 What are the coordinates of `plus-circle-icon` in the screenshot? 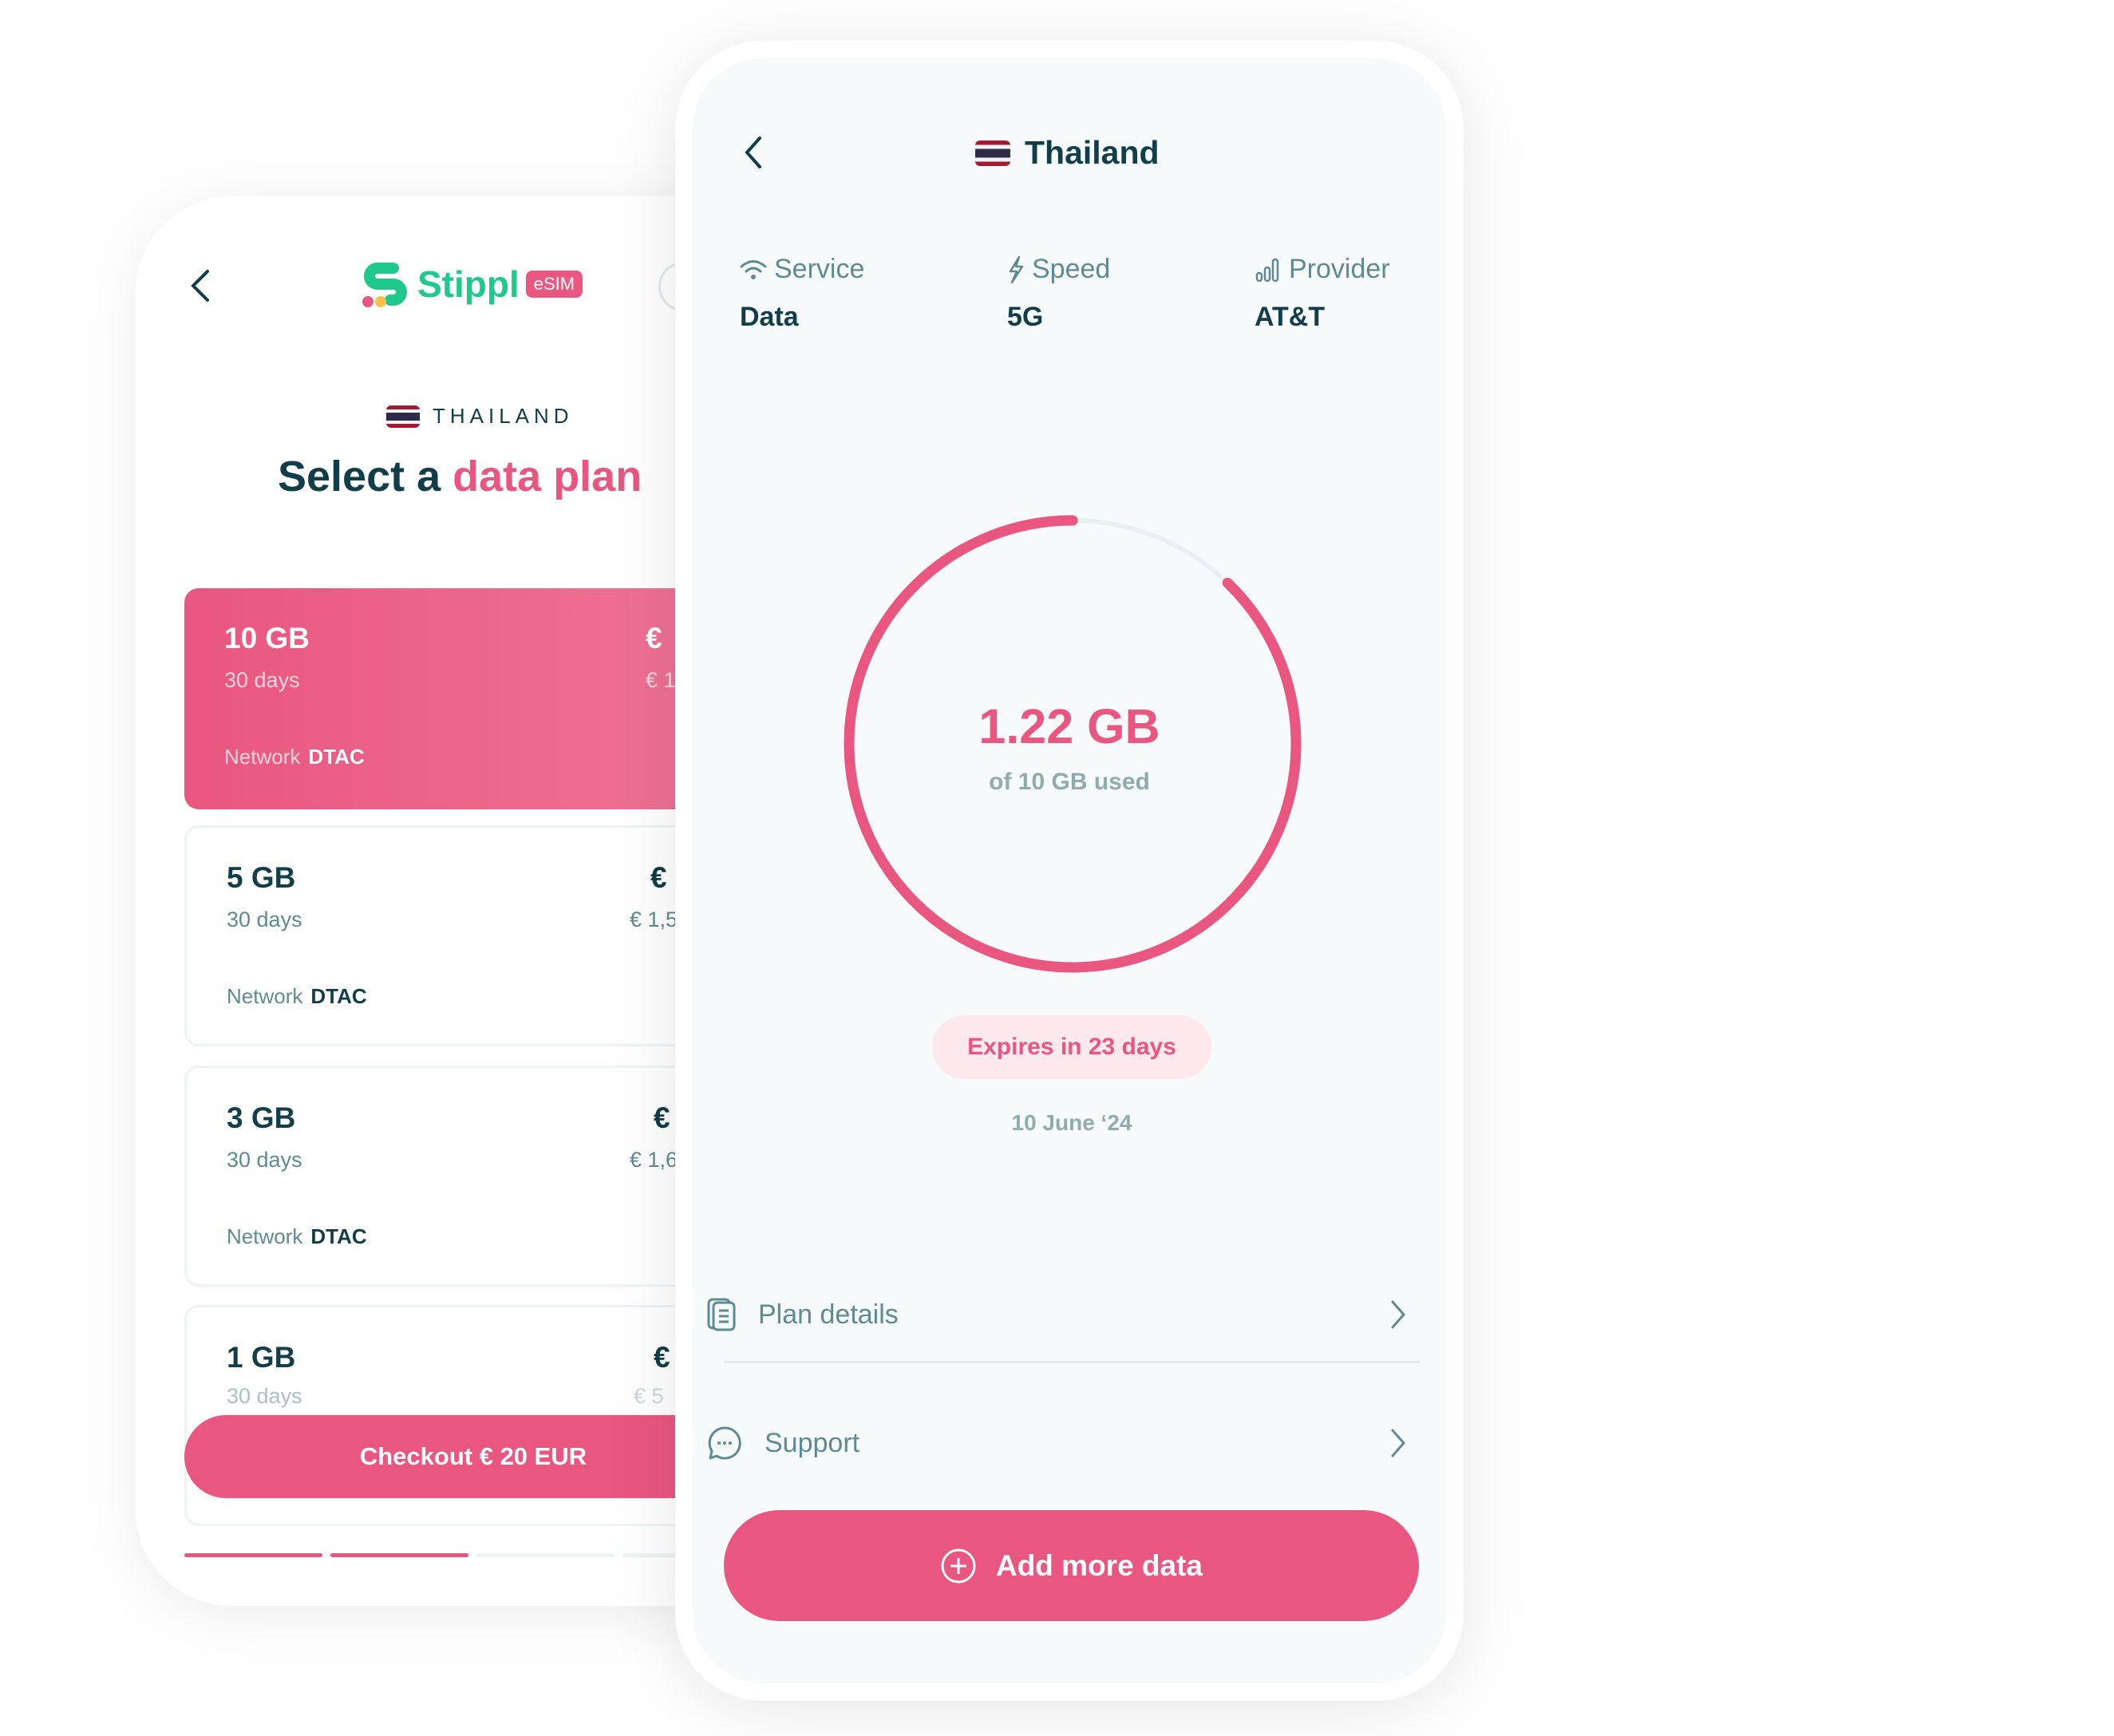 It's located at (958, 1565).